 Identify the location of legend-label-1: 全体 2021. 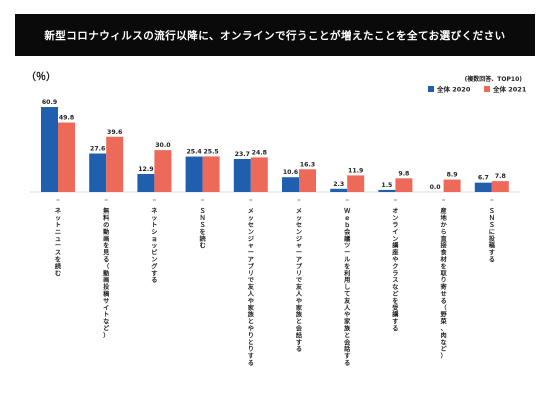
(509, 89).